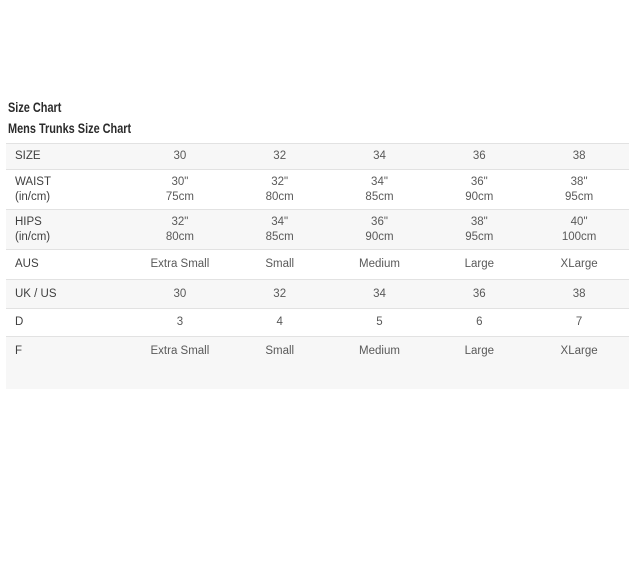 The height and width of the screenshot is (573, 635). I want to click on cell: 3, so click(180, 322).